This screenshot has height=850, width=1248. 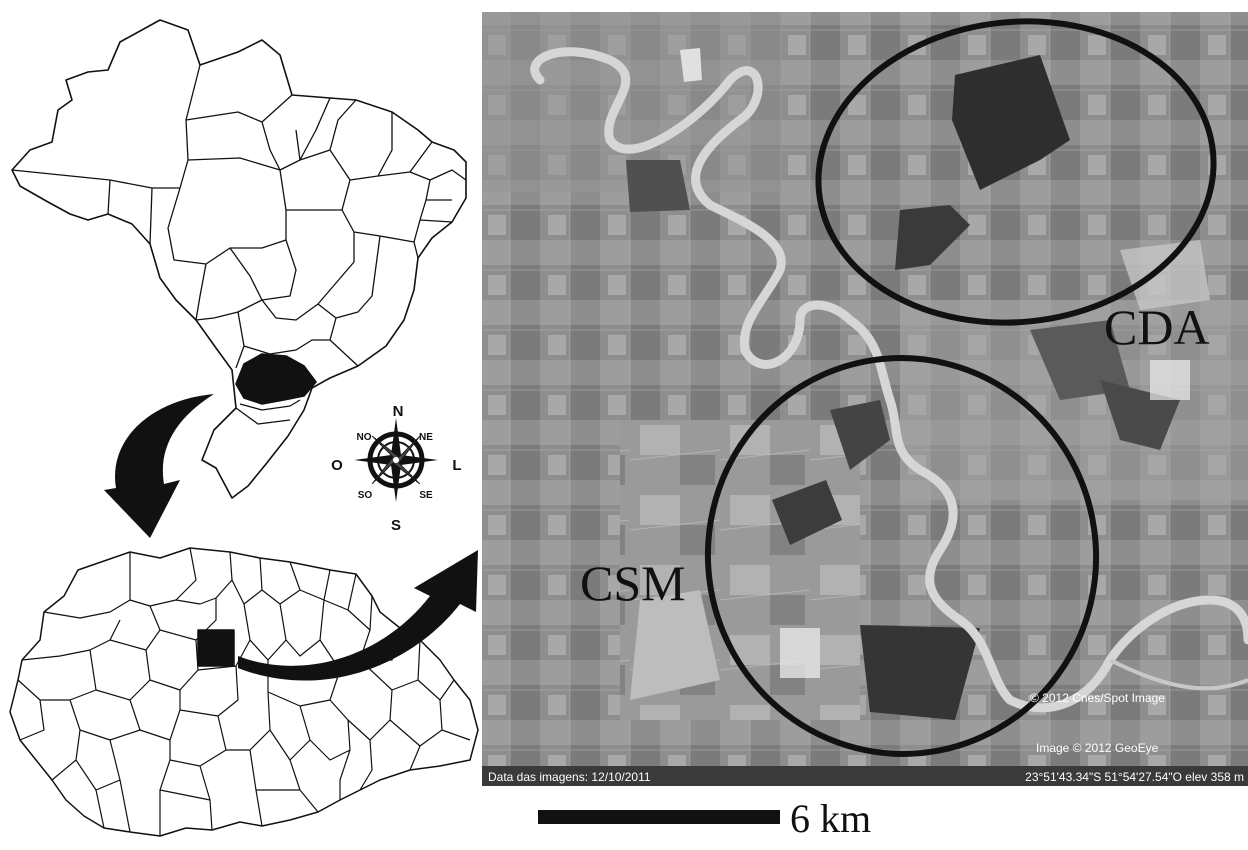 I want to click on scale-bar-label: 6 km, so click(x=830, y=818).